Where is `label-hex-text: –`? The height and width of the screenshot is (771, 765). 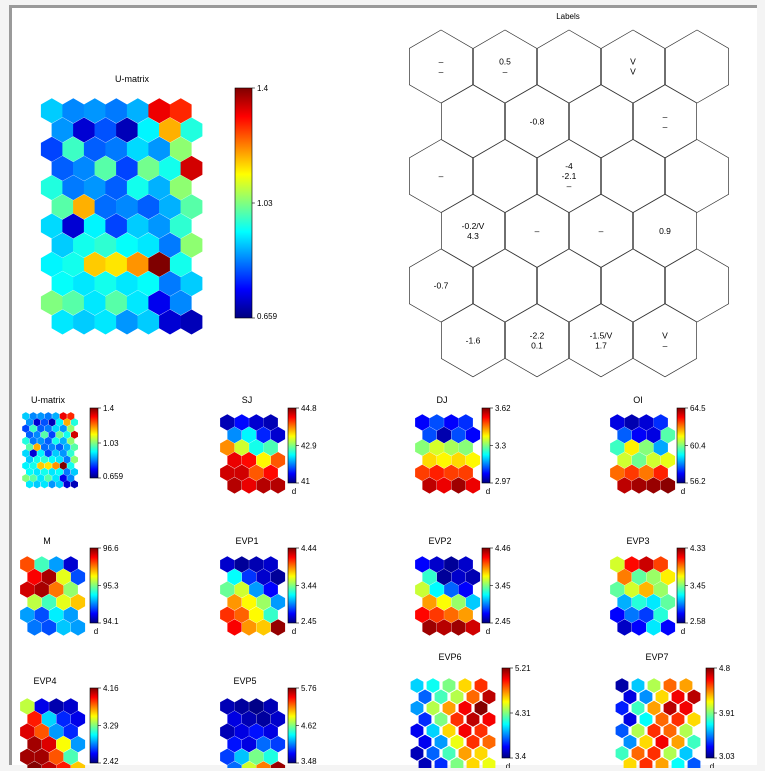 label-hex-text: – is located at coordinates (569, 186).